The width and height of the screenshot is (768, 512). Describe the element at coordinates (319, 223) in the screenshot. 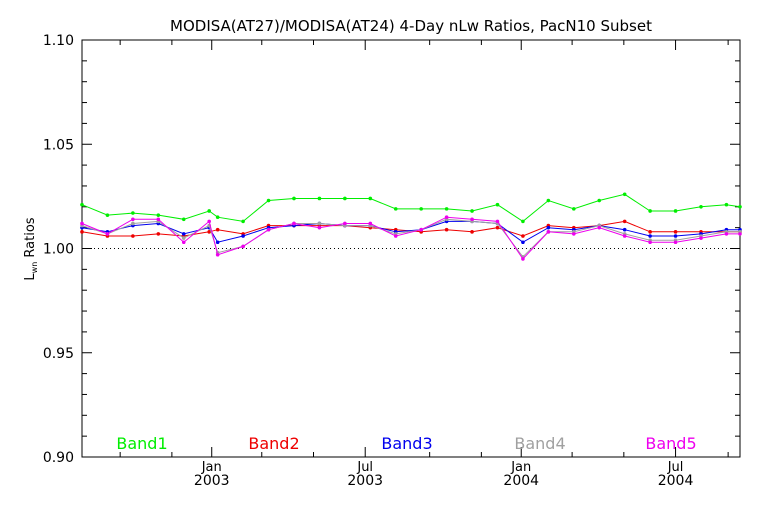

I see `data-point-band4` at that location.